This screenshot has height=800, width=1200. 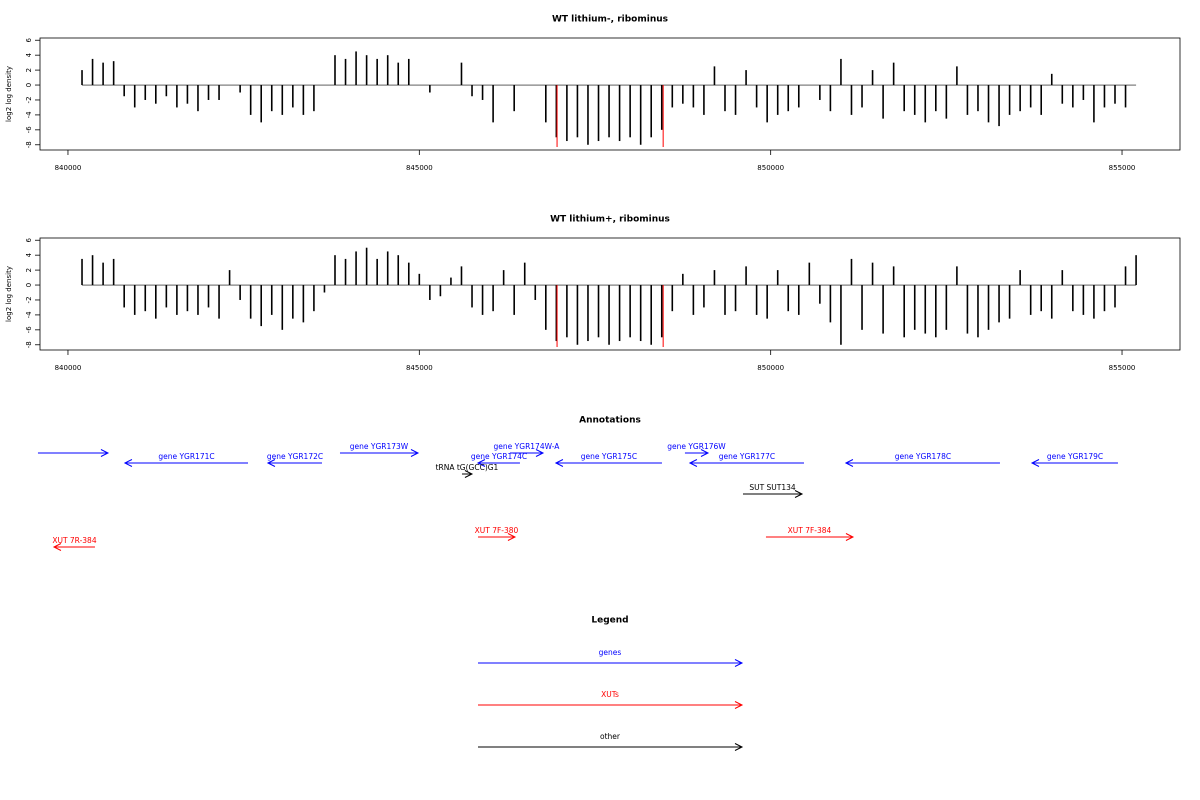 What do you see at coordinates (610, 20) in the screenshot?
I see `chart-title: WT lithium-, ribominus` at bounding box center [610, 20].